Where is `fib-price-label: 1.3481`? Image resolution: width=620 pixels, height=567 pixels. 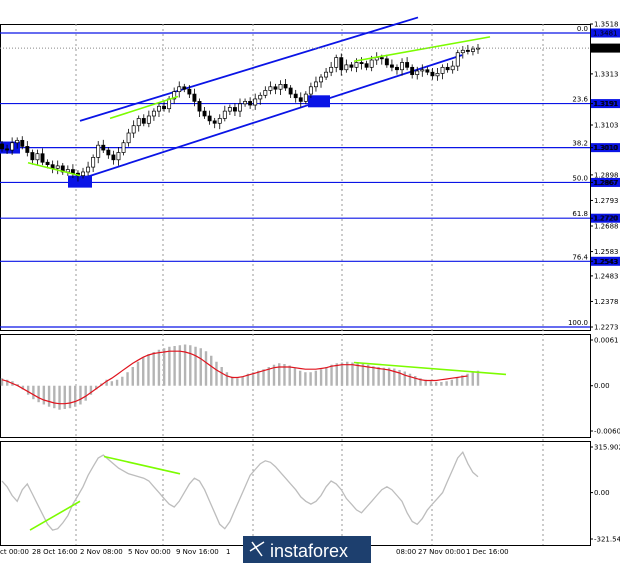 fib-price-label: 1.3481 is located at coordinates (605, 34).